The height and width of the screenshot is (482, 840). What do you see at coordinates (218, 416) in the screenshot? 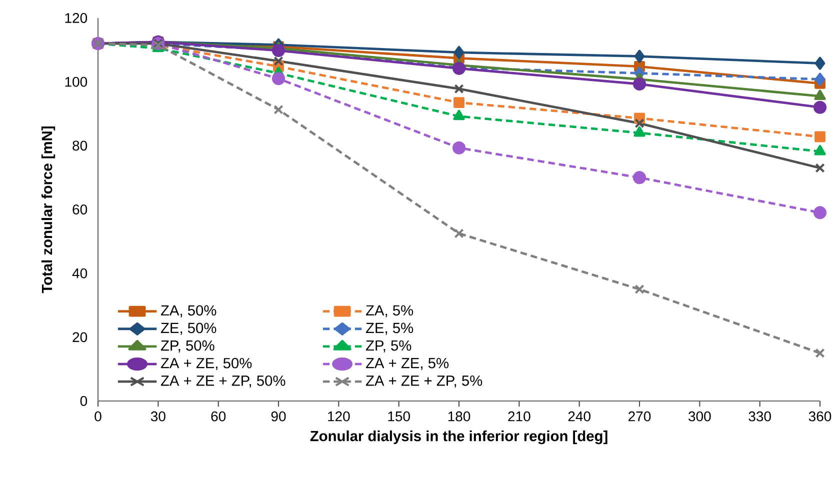
I see `x-tick-label: 60` at bounding box center [218, 416].